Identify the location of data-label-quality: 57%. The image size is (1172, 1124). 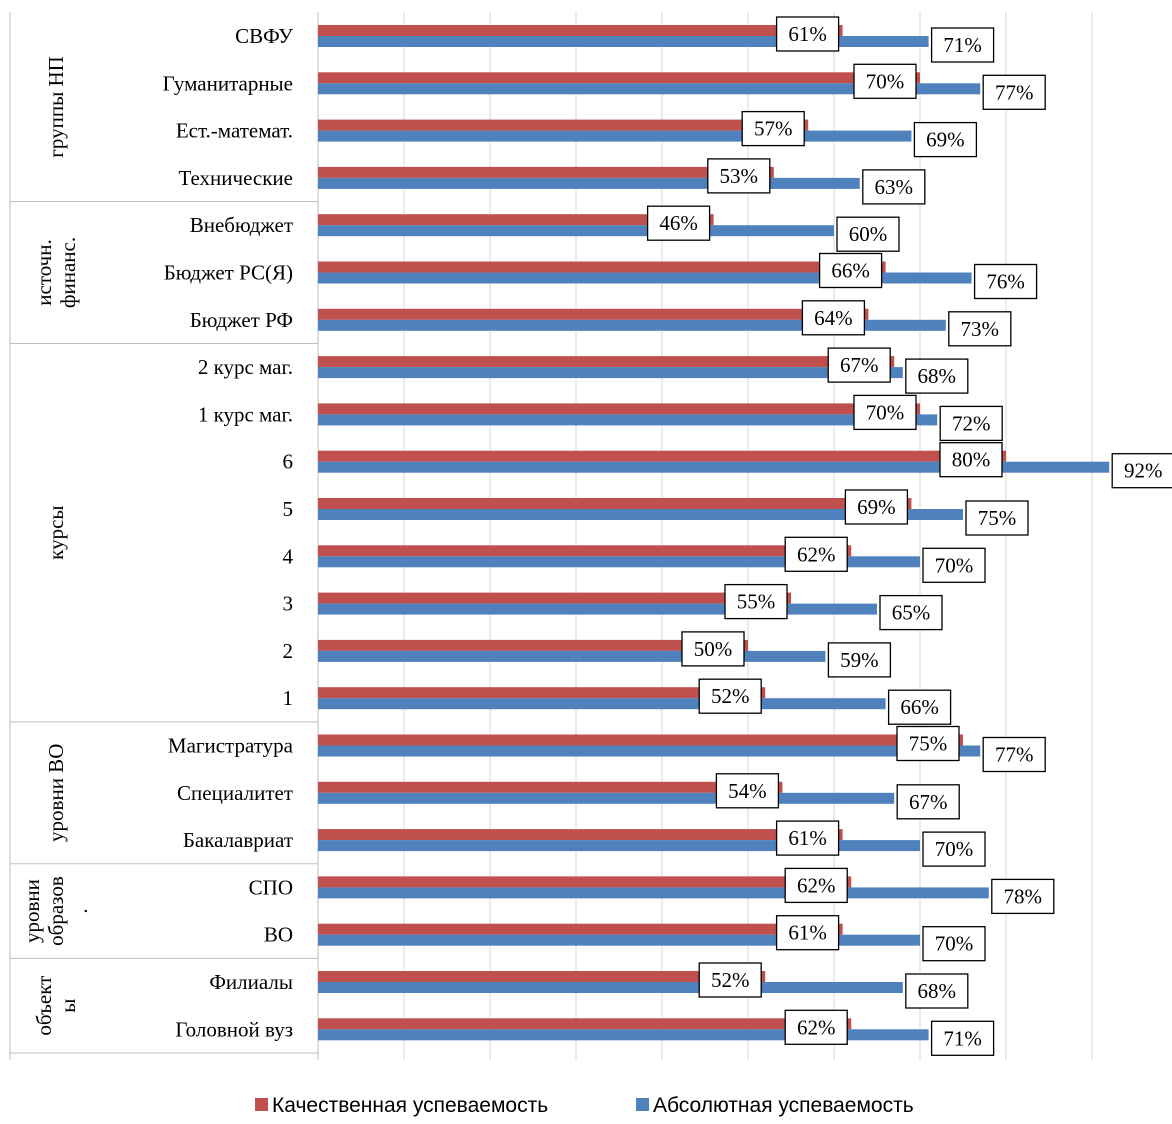
(773, 128).